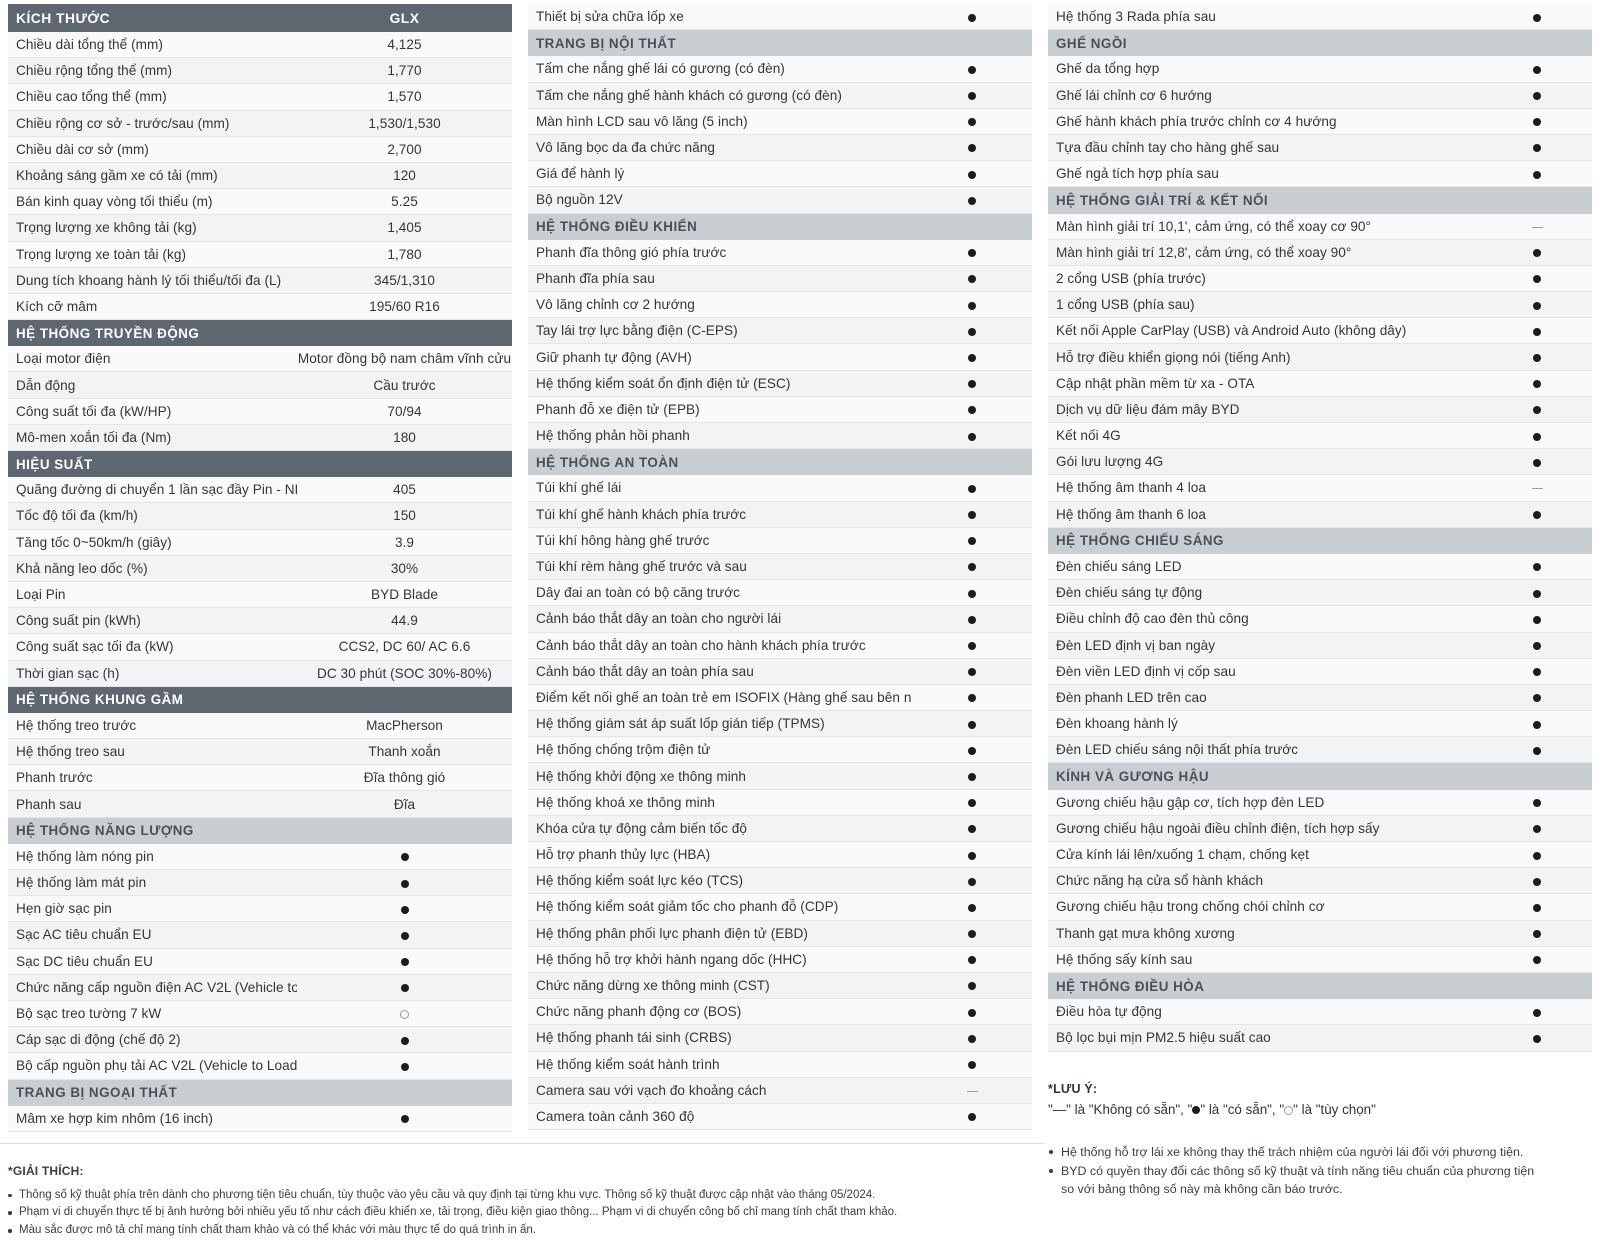 The width and height of the screenshot is (1600, 1253). Describe the element at coordinates (404, 725) in the screenshot. I see `spec-row-value: MacPherson` at that location.